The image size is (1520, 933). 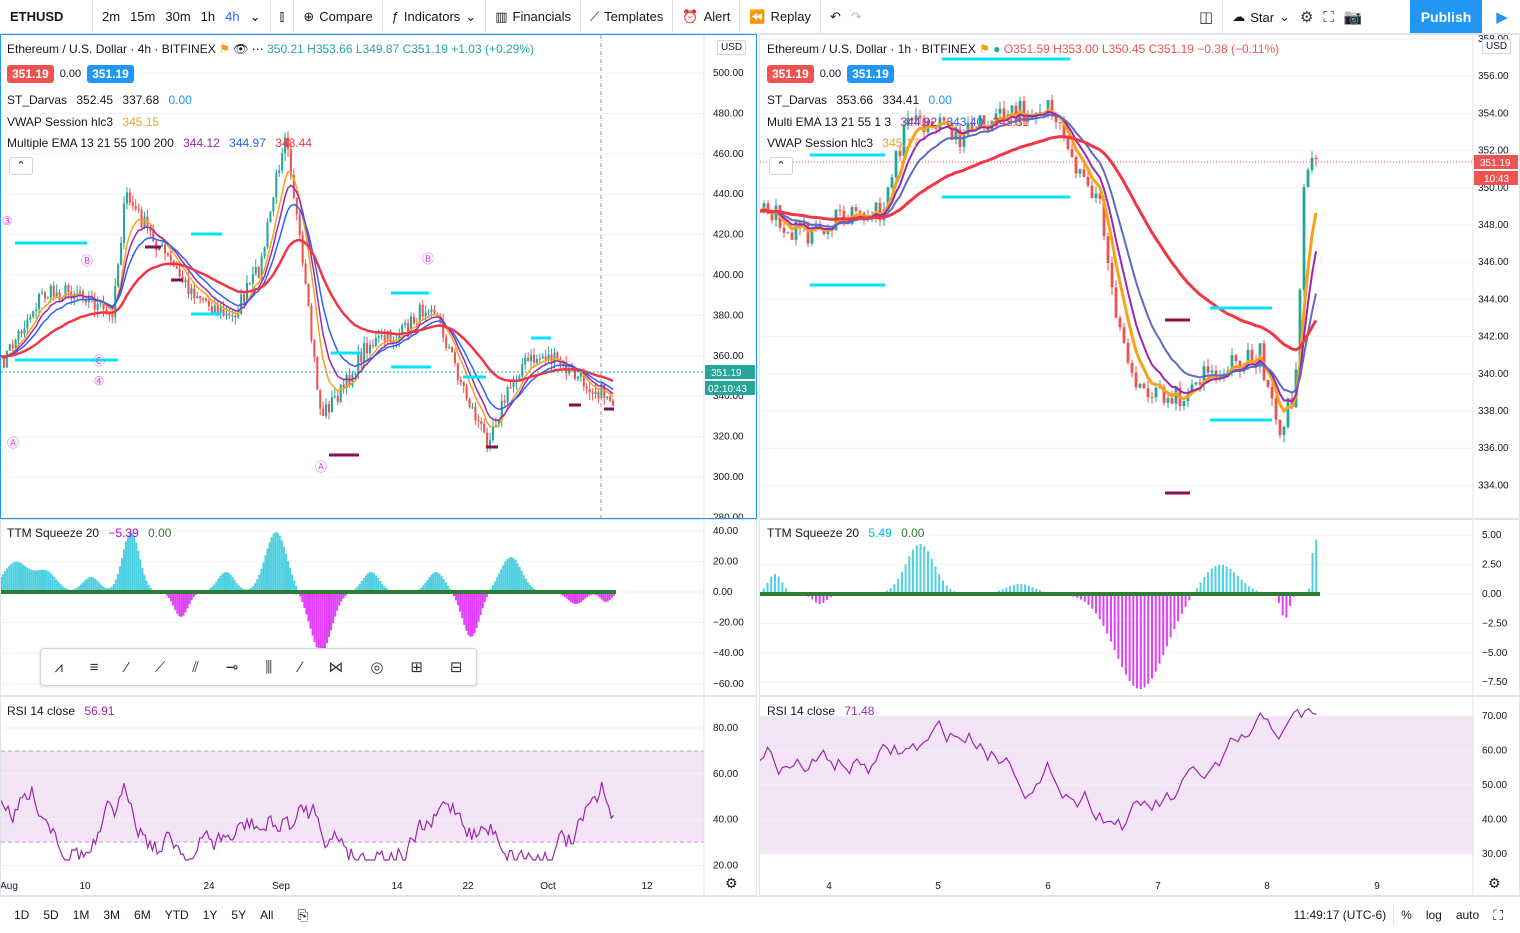 What do you see at coordinates (456, 667) in the screenshot?
I see `short-position-icon: ⊟` at bounding box center [456, 667].